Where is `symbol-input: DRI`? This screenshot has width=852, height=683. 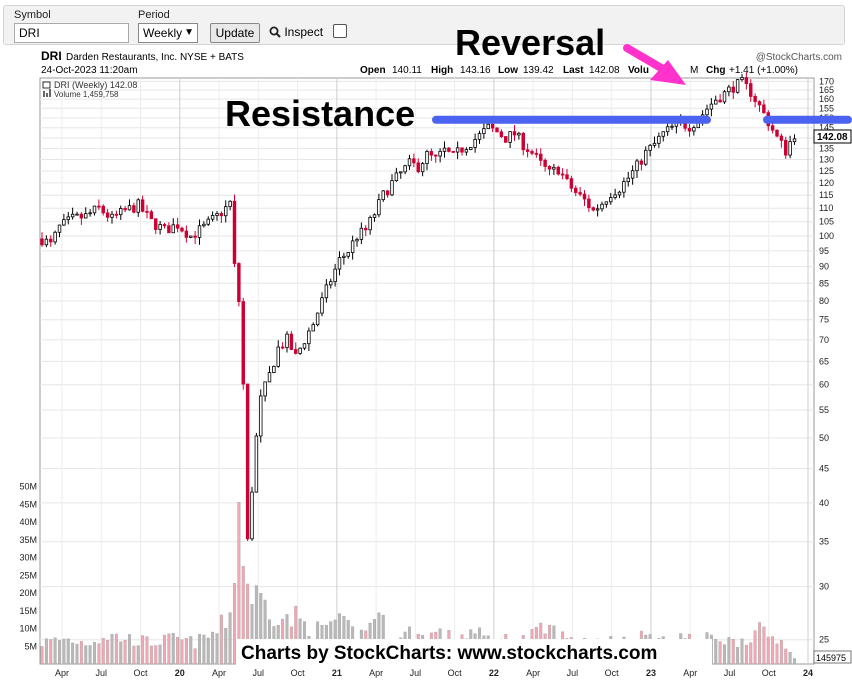
symbol-input: DRI is located at coordinates (71, 33).